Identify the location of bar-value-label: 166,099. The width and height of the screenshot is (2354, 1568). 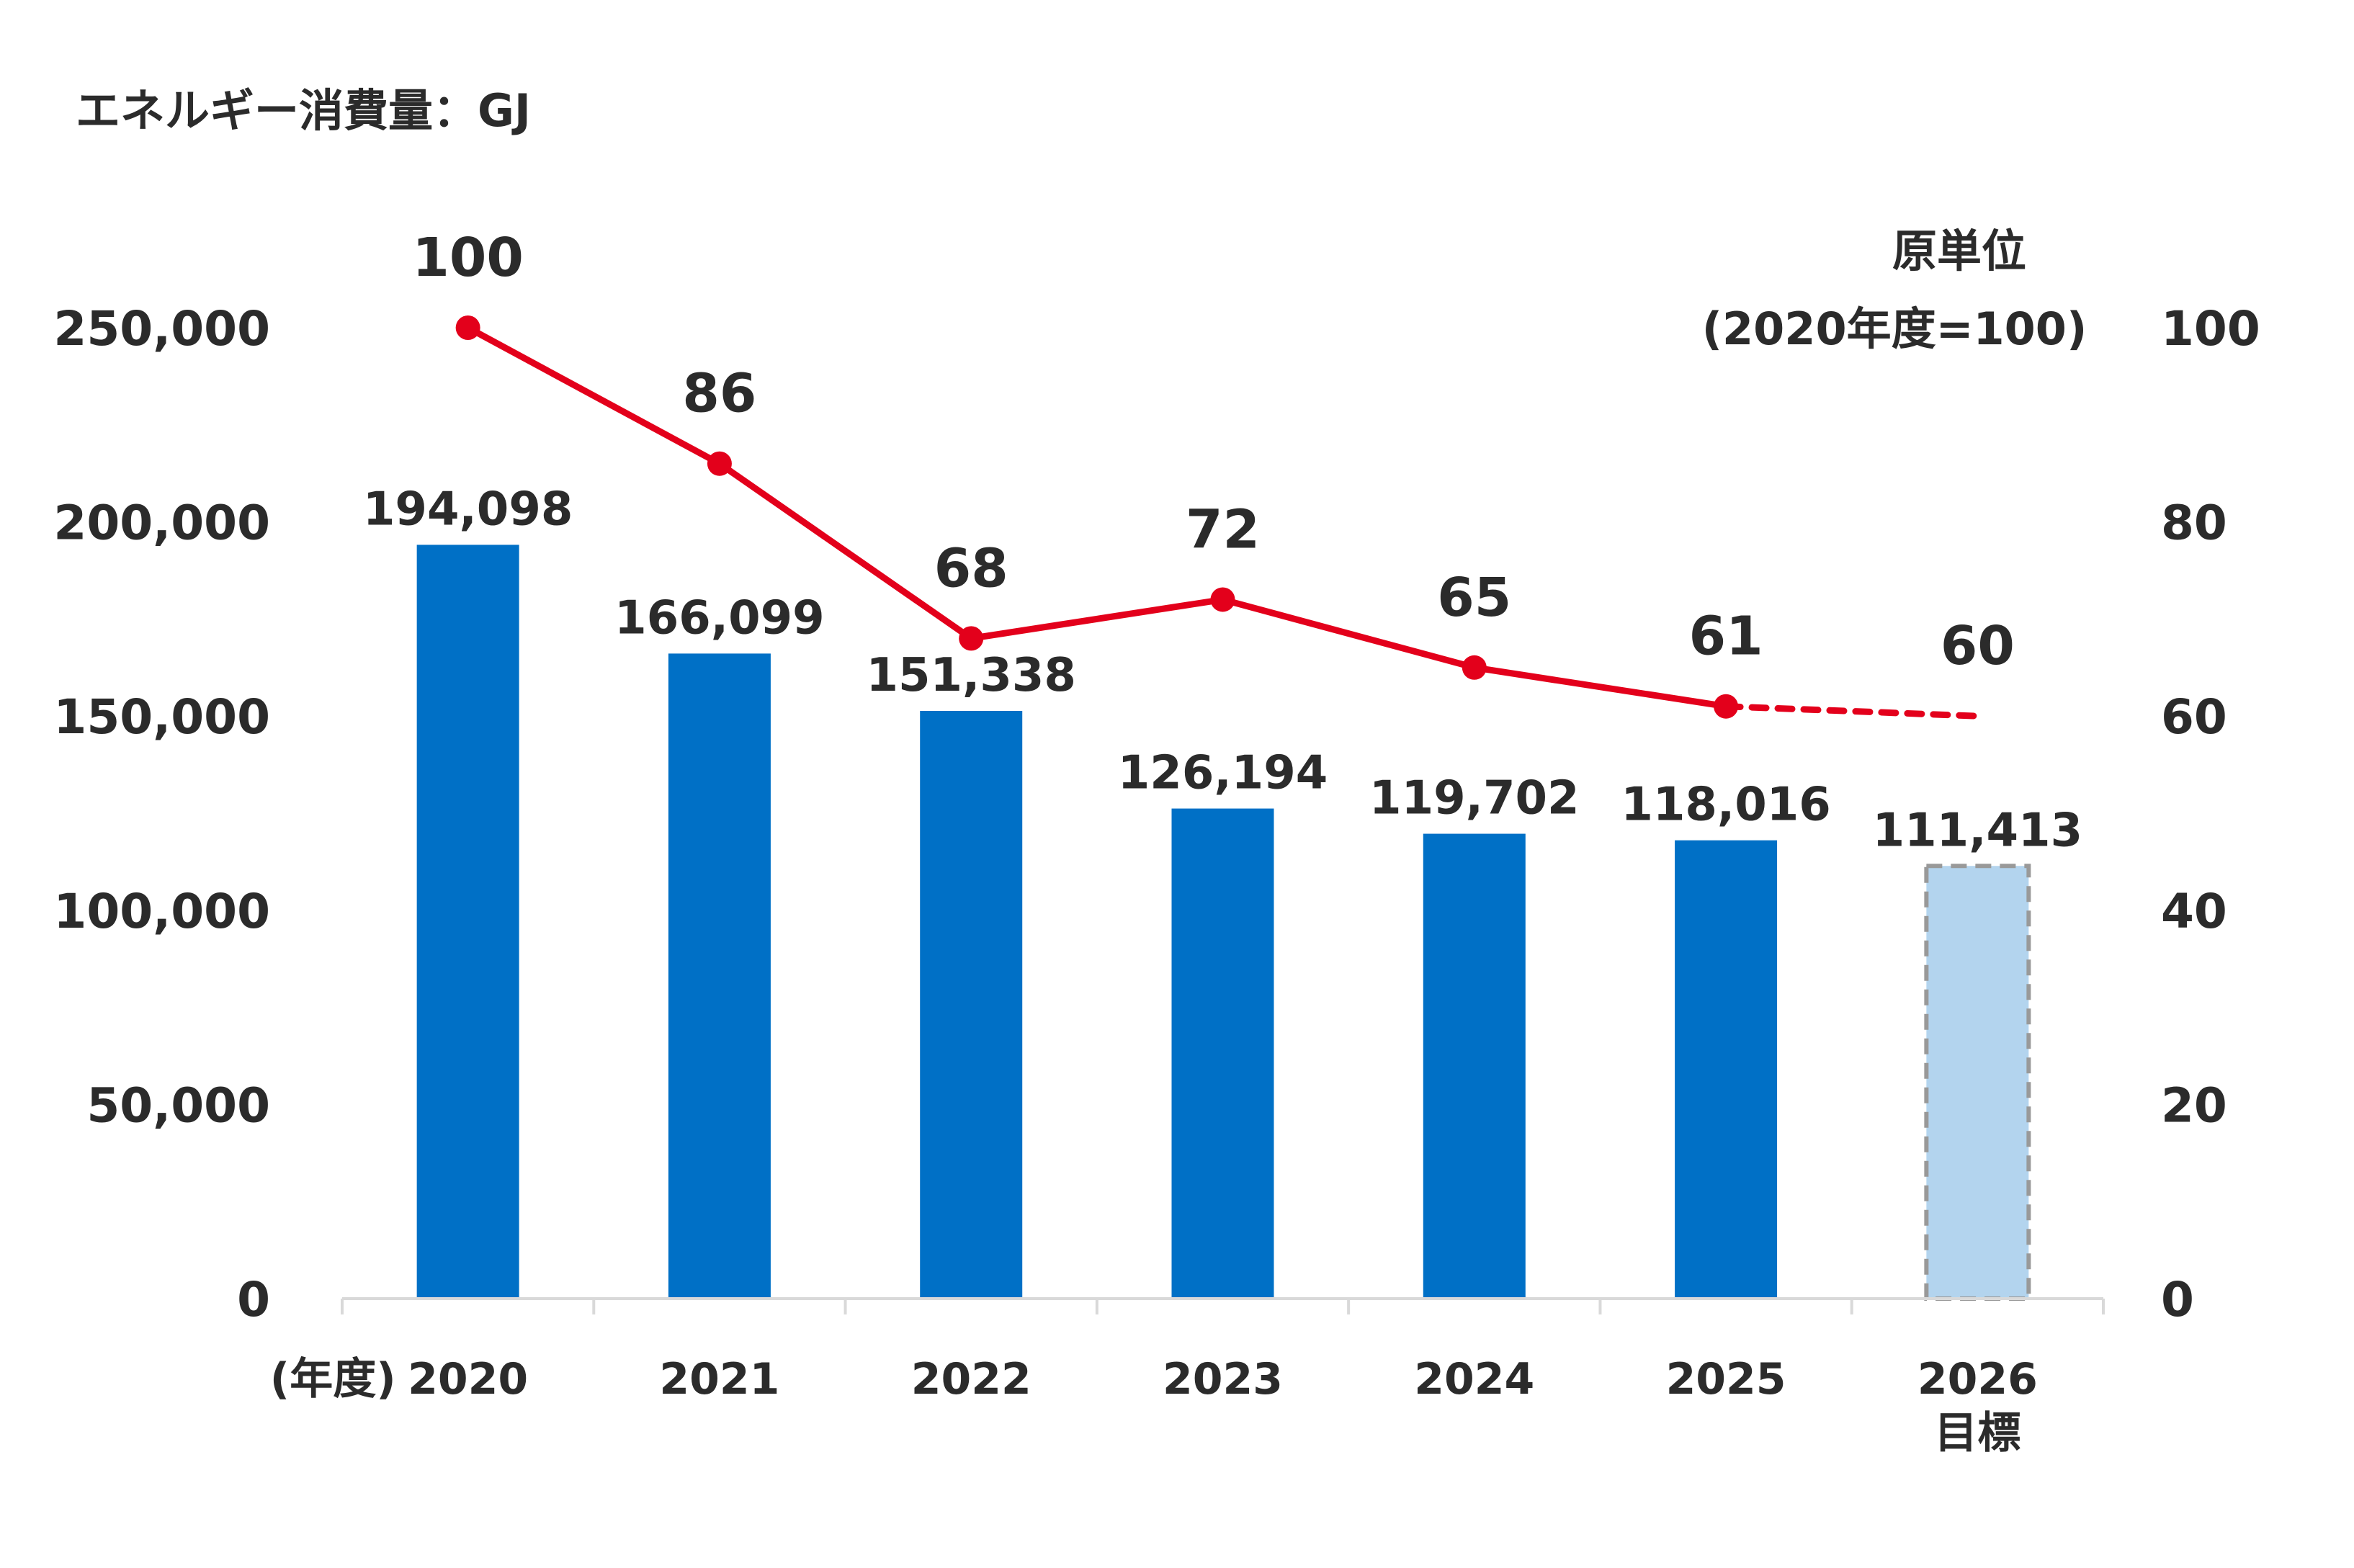
(719, 618).